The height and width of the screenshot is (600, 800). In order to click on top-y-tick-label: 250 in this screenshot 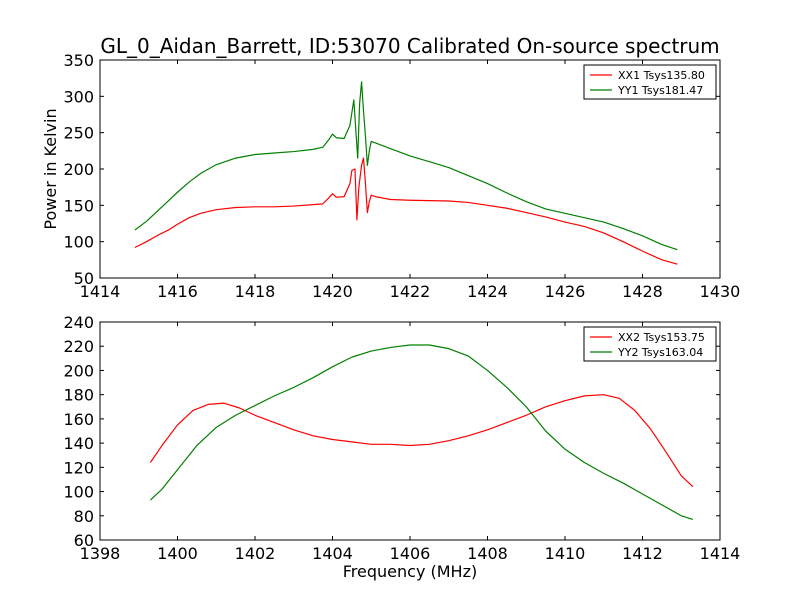, I will do `click(78, 133)`.